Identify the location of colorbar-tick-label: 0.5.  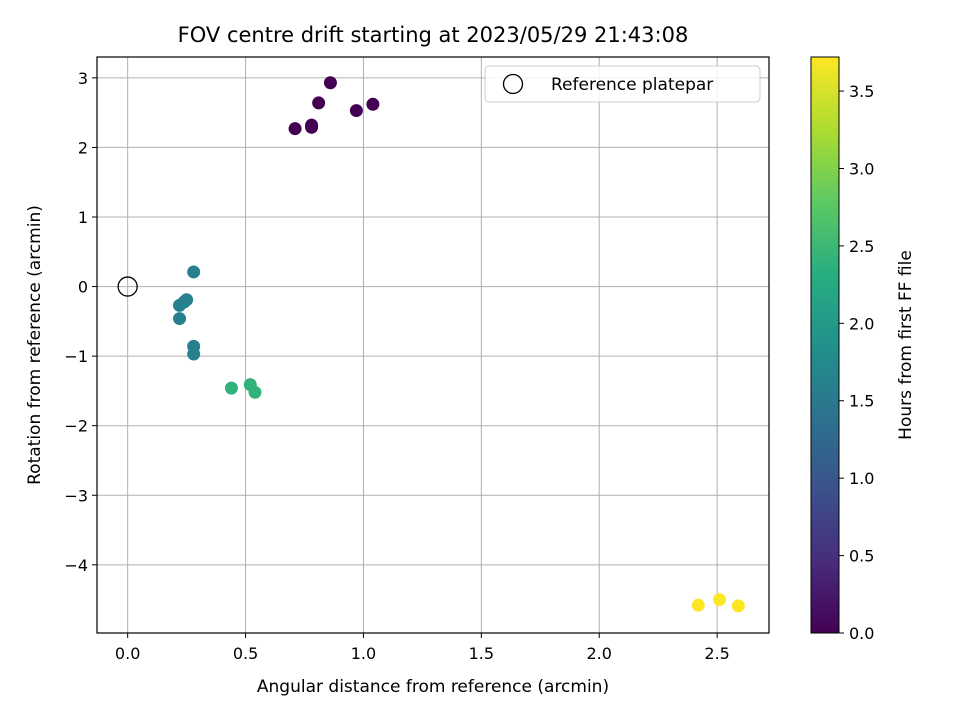
(861, 556).